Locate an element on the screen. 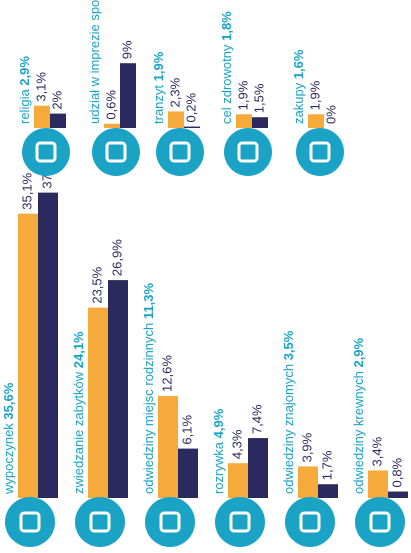 The height and width of the screenshot is (553, 411). value-label: 35,1% is located at coordinates (26, 190).